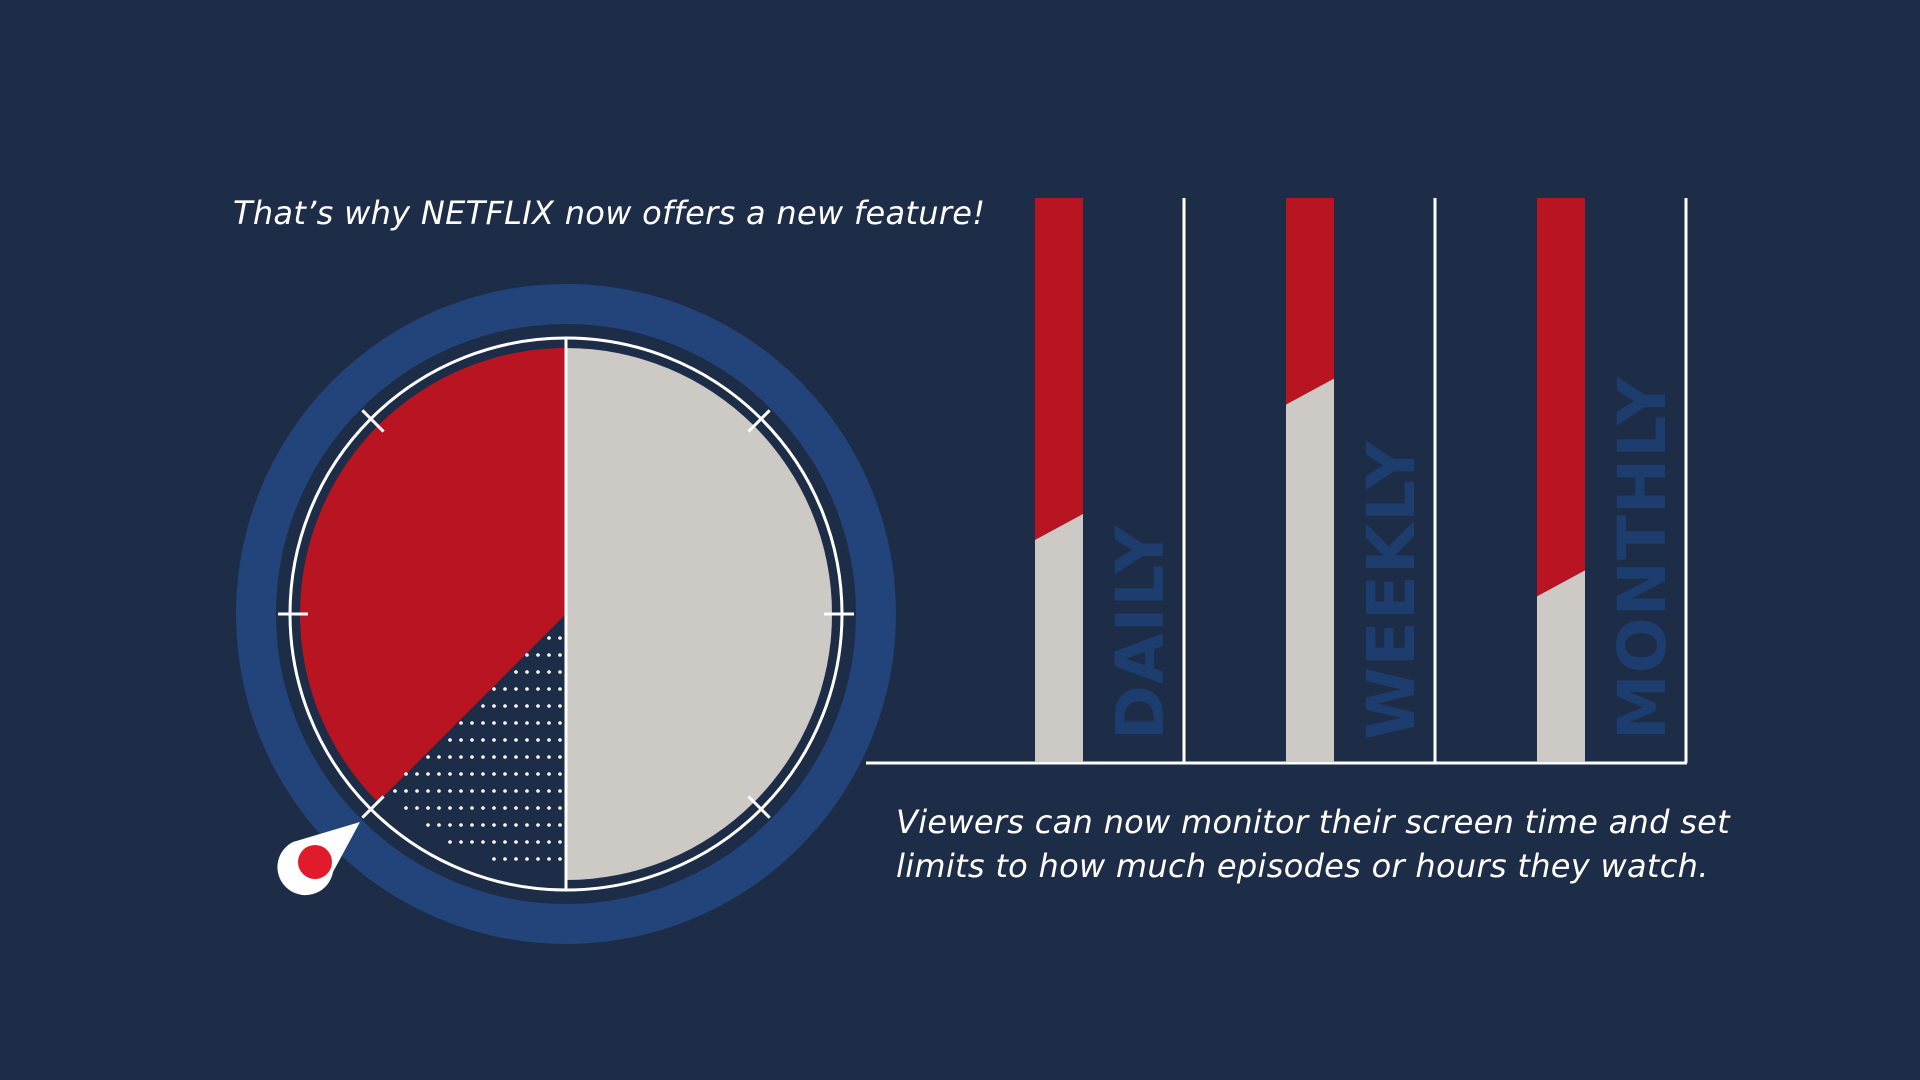 The image size is (1920, 1080). I want to click on bar-label-monthly: MONTHLY, so click(1642, 558).